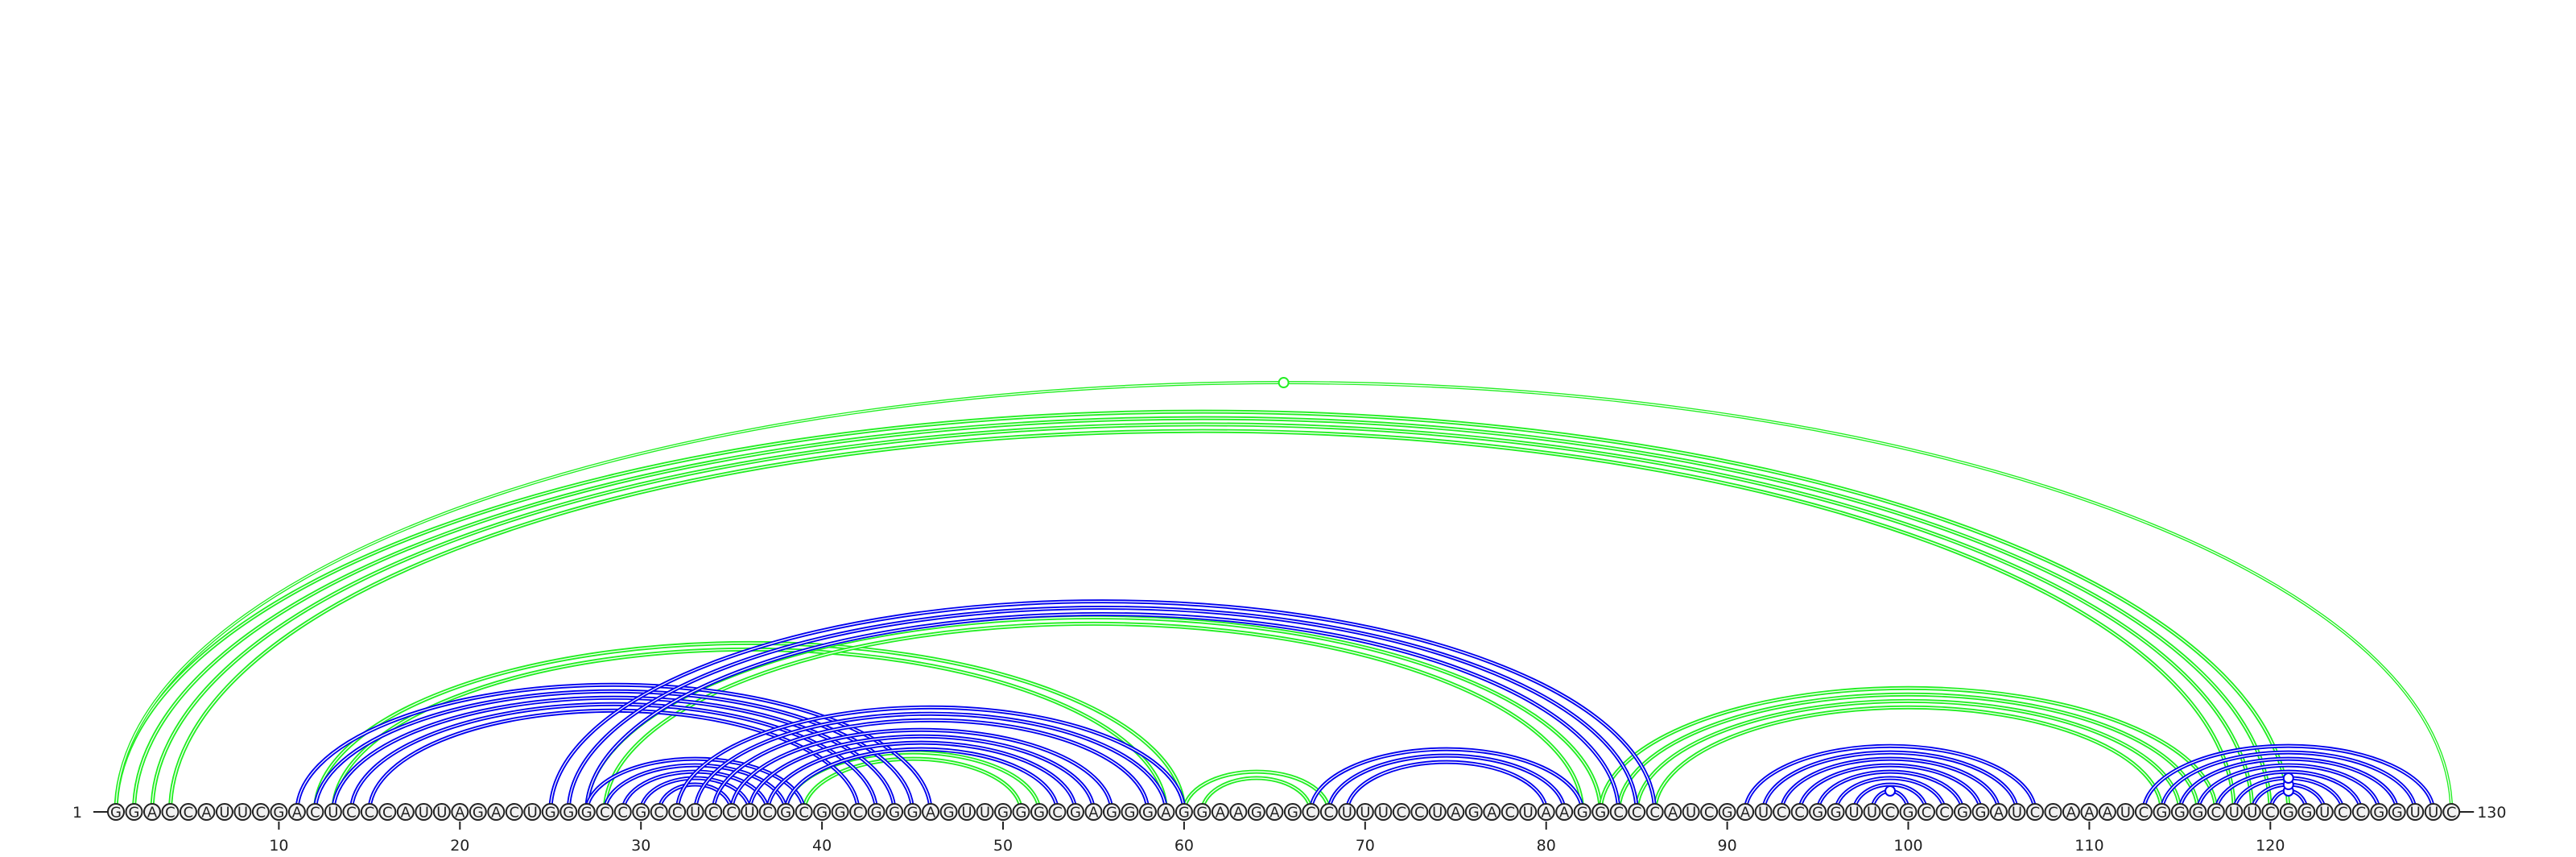 The width and height of the screenshot is (2576, 857). What do you see at coordinates (1003, 846) in the screenshot?
I see `tick-label: 50` at bounding box center [1003, 846].